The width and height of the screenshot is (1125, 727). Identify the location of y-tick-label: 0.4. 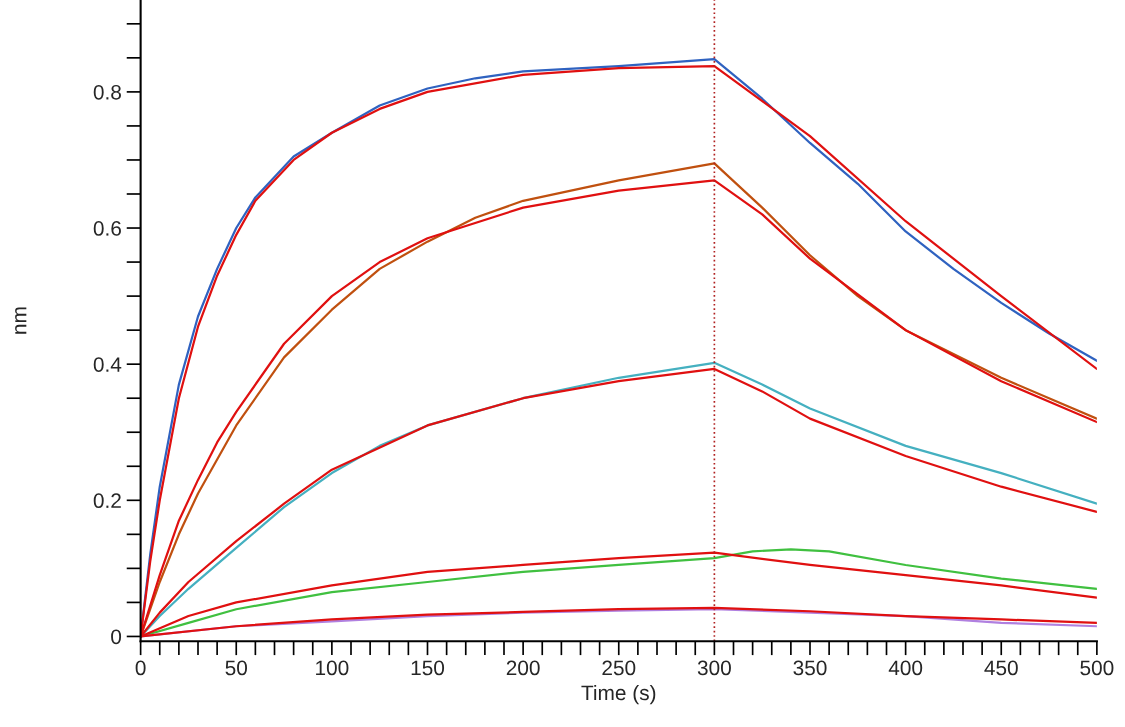
(107, 364).